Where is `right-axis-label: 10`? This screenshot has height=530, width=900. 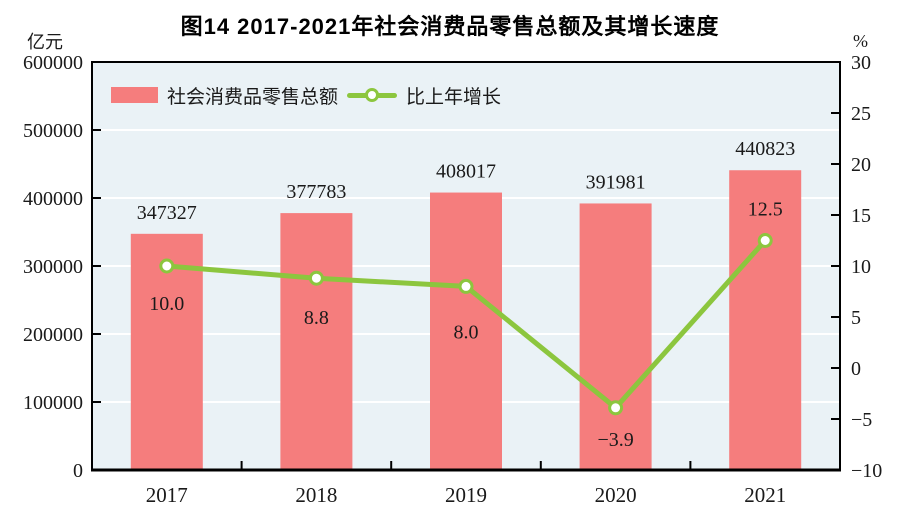
right-axis-label: 10 is located at coordinates (861, 267).